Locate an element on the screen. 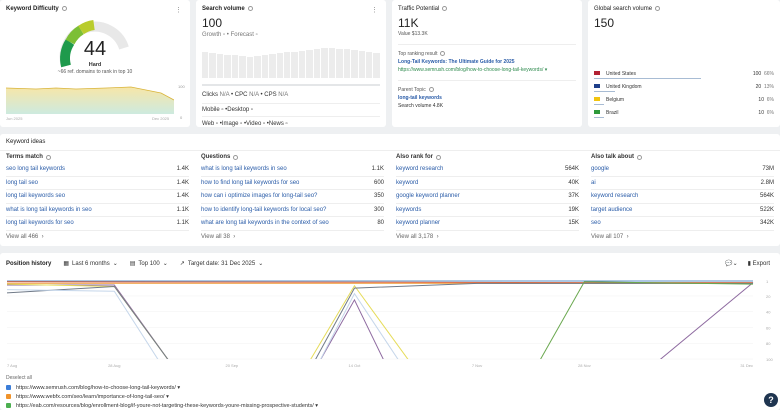 The width and height of the screenshot is (780, 410). country-row: Brazil 10 6% is located at coordinates (684, 112).